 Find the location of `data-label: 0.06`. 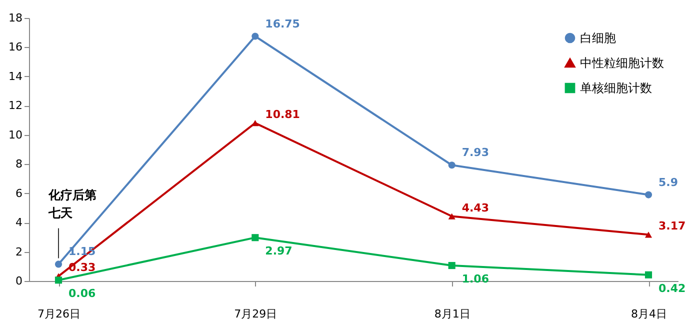

data-label: 0.06 is located at coordinates (82, 293).